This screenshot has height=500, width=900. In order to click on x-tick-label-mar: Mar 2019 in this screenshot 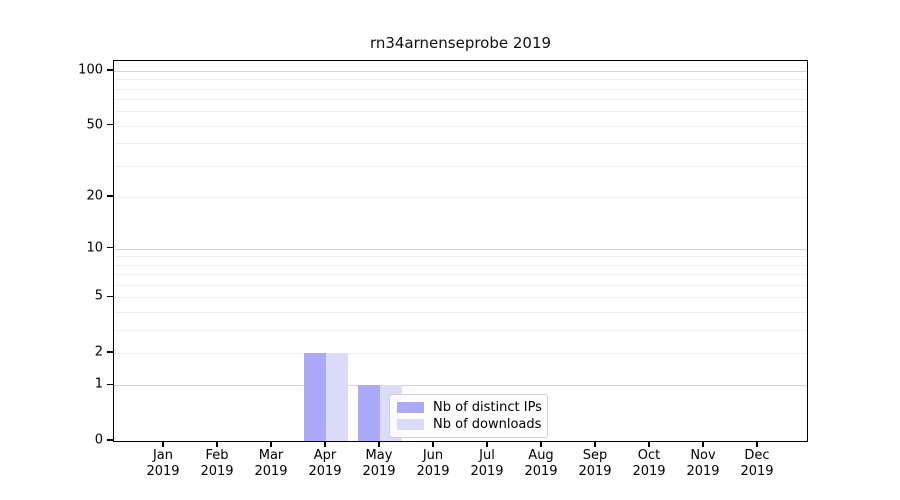, I will do `click(271, 463)`.